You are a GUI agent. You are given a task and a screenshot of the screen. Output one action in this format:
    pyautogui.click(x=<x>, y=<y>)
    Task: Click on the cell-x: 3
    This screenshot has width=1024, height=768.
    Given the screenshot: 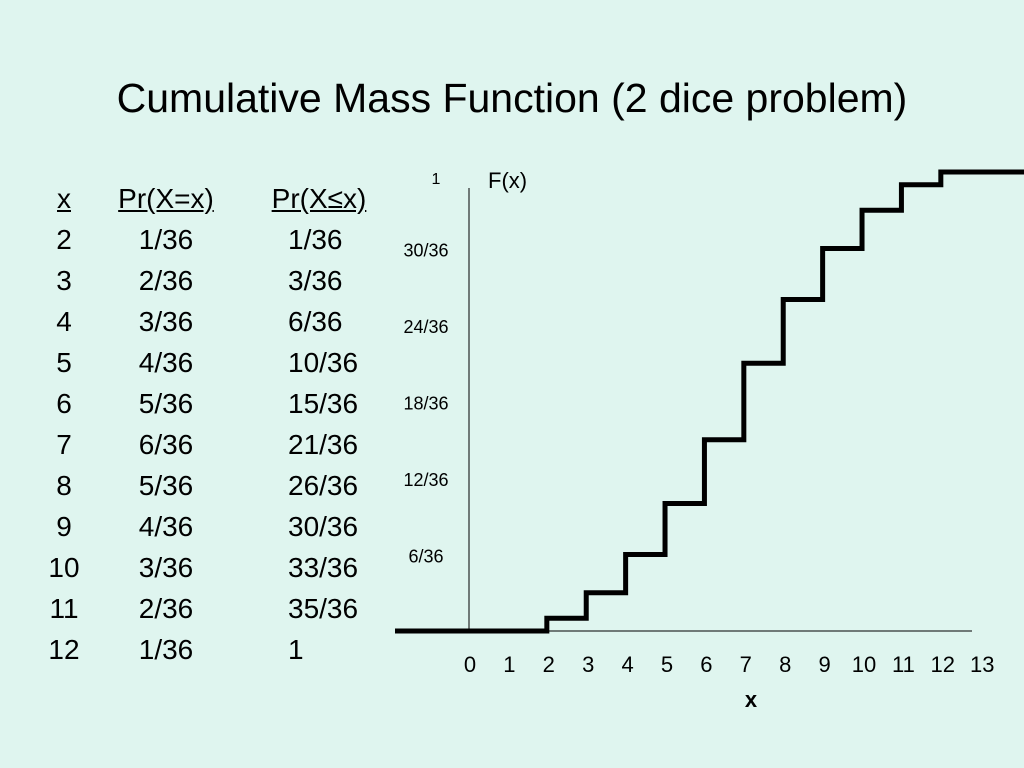 What is the action you would take?
    pyautogui.click(x=64, y=280)
    